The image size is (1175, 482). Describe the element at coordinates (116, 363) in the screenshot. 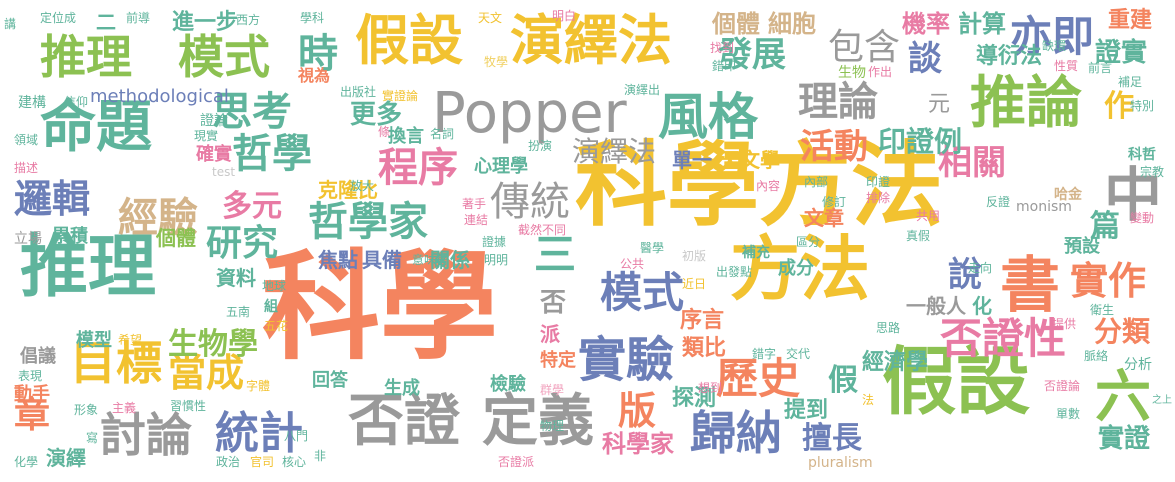

I see `word-mubiao: 目標` at that location.